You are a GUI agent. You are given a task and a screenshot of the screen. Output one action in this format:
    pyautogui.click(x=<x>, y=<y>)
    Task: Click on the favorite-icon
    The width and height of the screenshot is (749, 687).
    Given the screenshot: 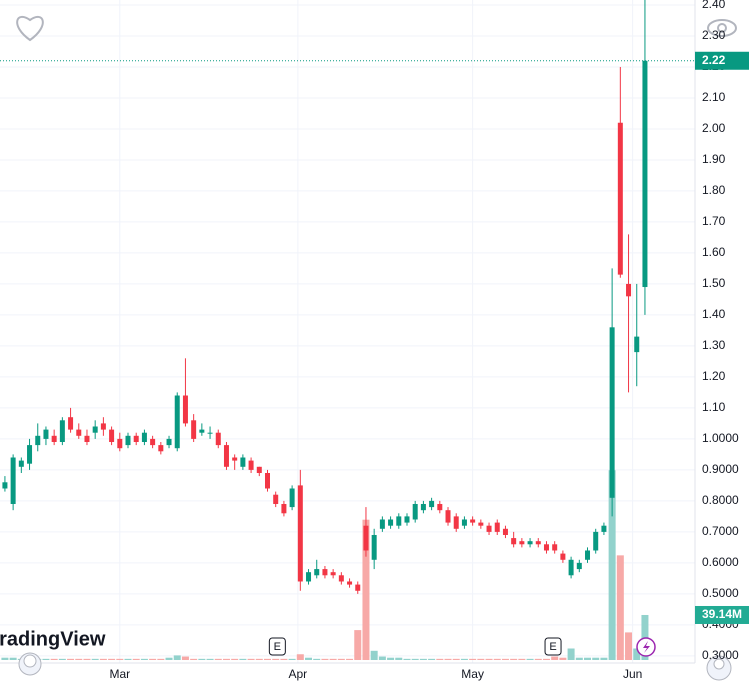 What is the action you would take?
    pyautogui.click(x=30, y=28)
    